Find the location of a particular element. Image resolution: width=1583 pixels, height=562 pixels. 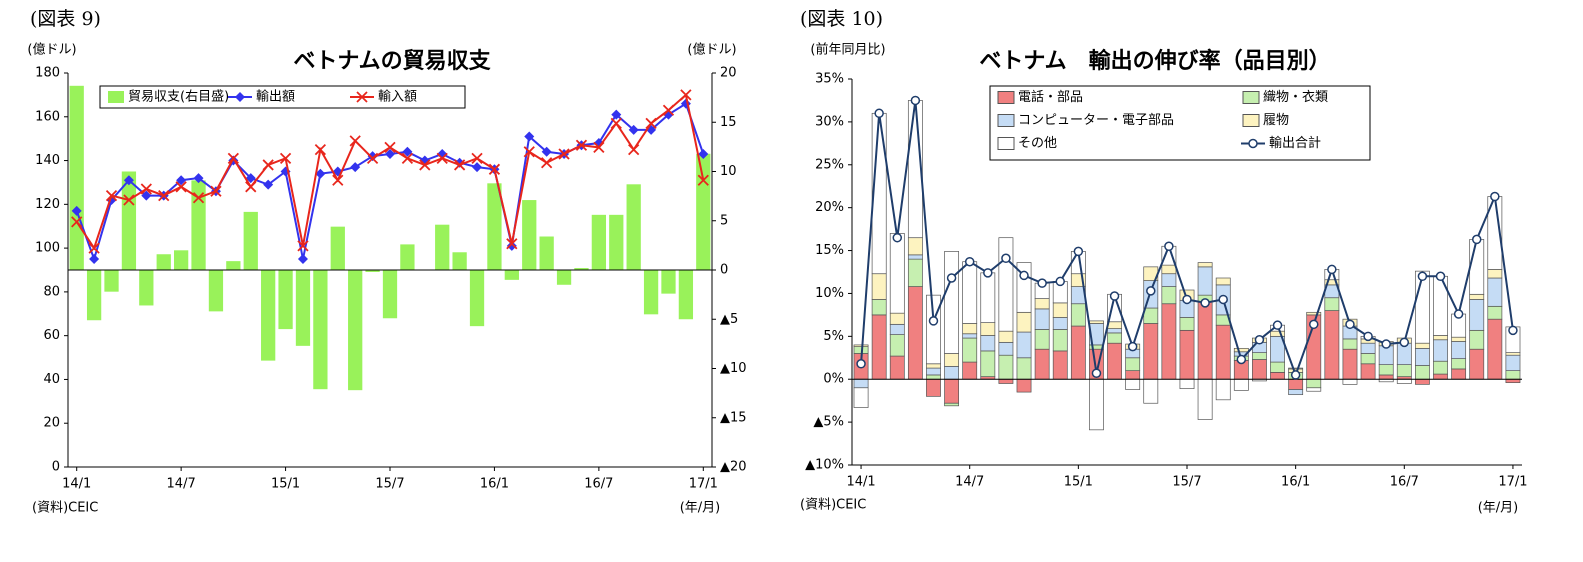

legend-label: 電話・部品 is located at coordinates (1050, 97).